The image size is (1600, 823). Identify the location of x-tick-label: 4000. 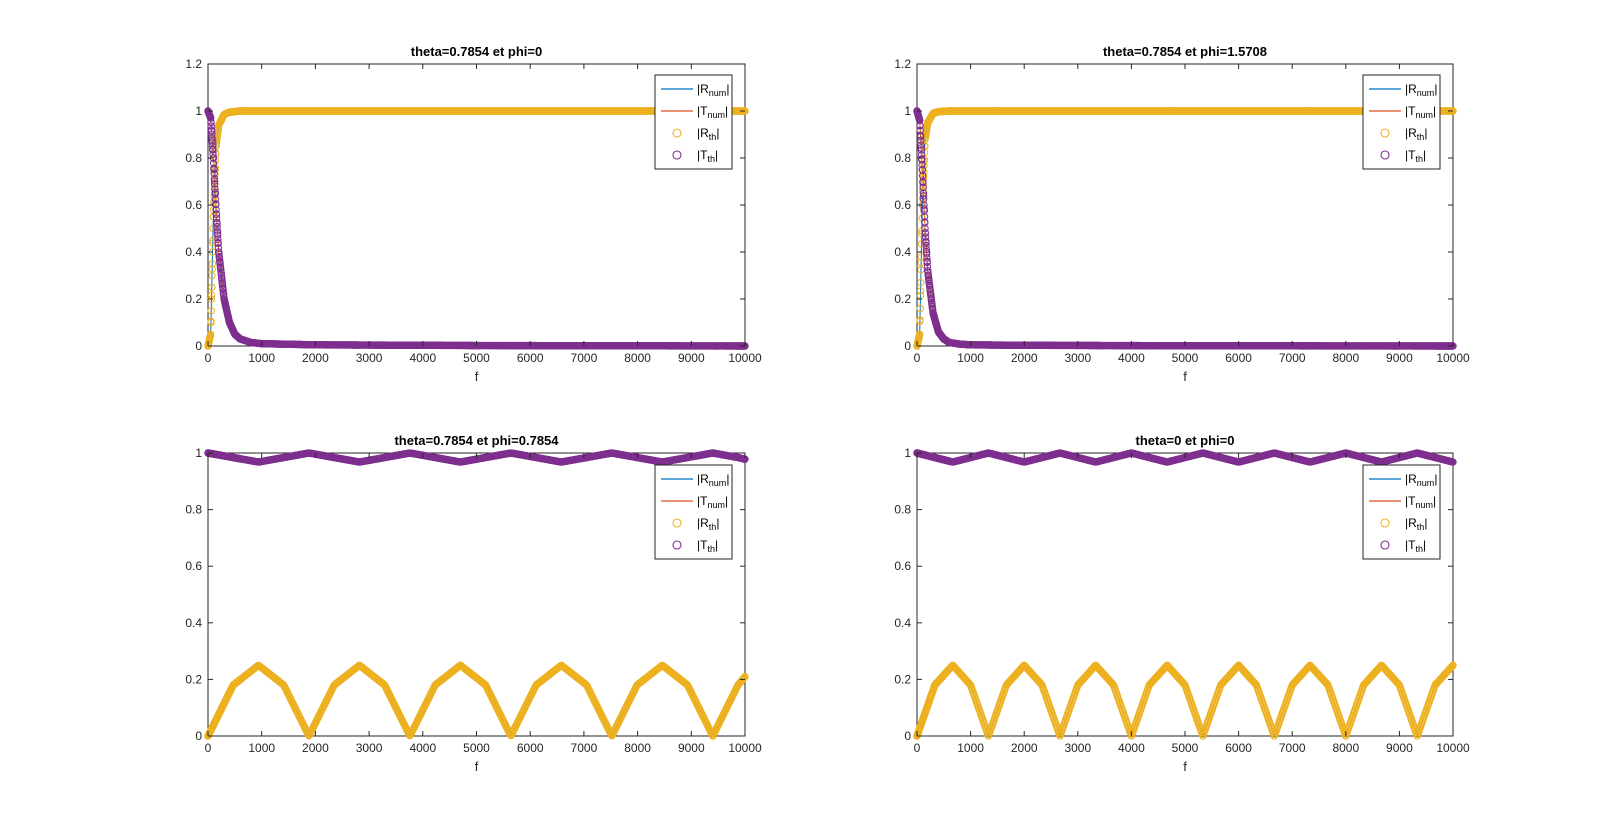
(1131, 358).